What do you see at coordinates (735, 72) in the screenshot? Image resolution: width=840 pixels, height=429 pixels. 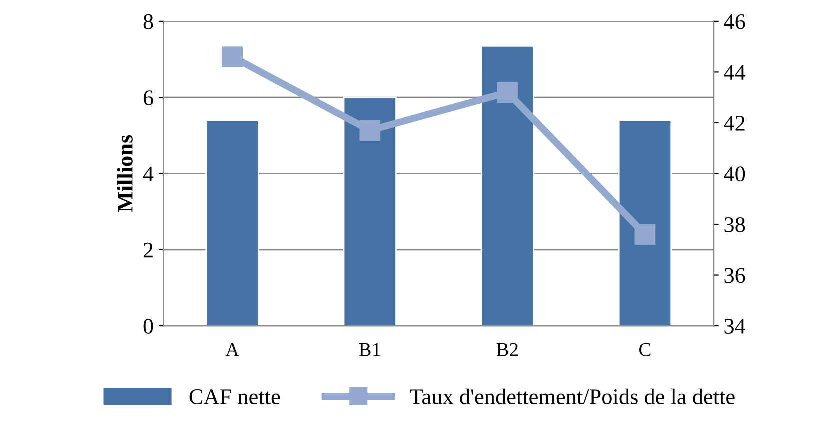 I see `y2-tick-label: 44` at bounding box center [735, 72].